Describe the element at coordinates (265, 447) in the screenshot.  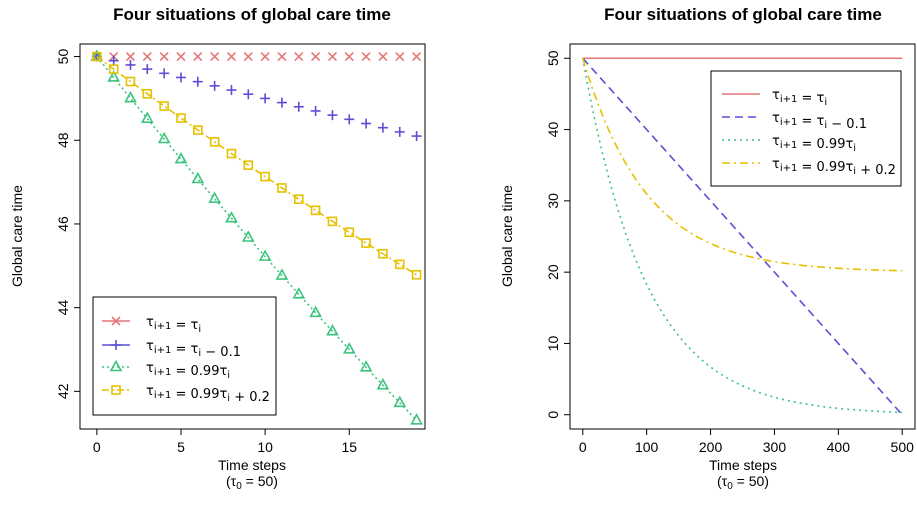
I see `left-x-tick-label: 10` at that location.